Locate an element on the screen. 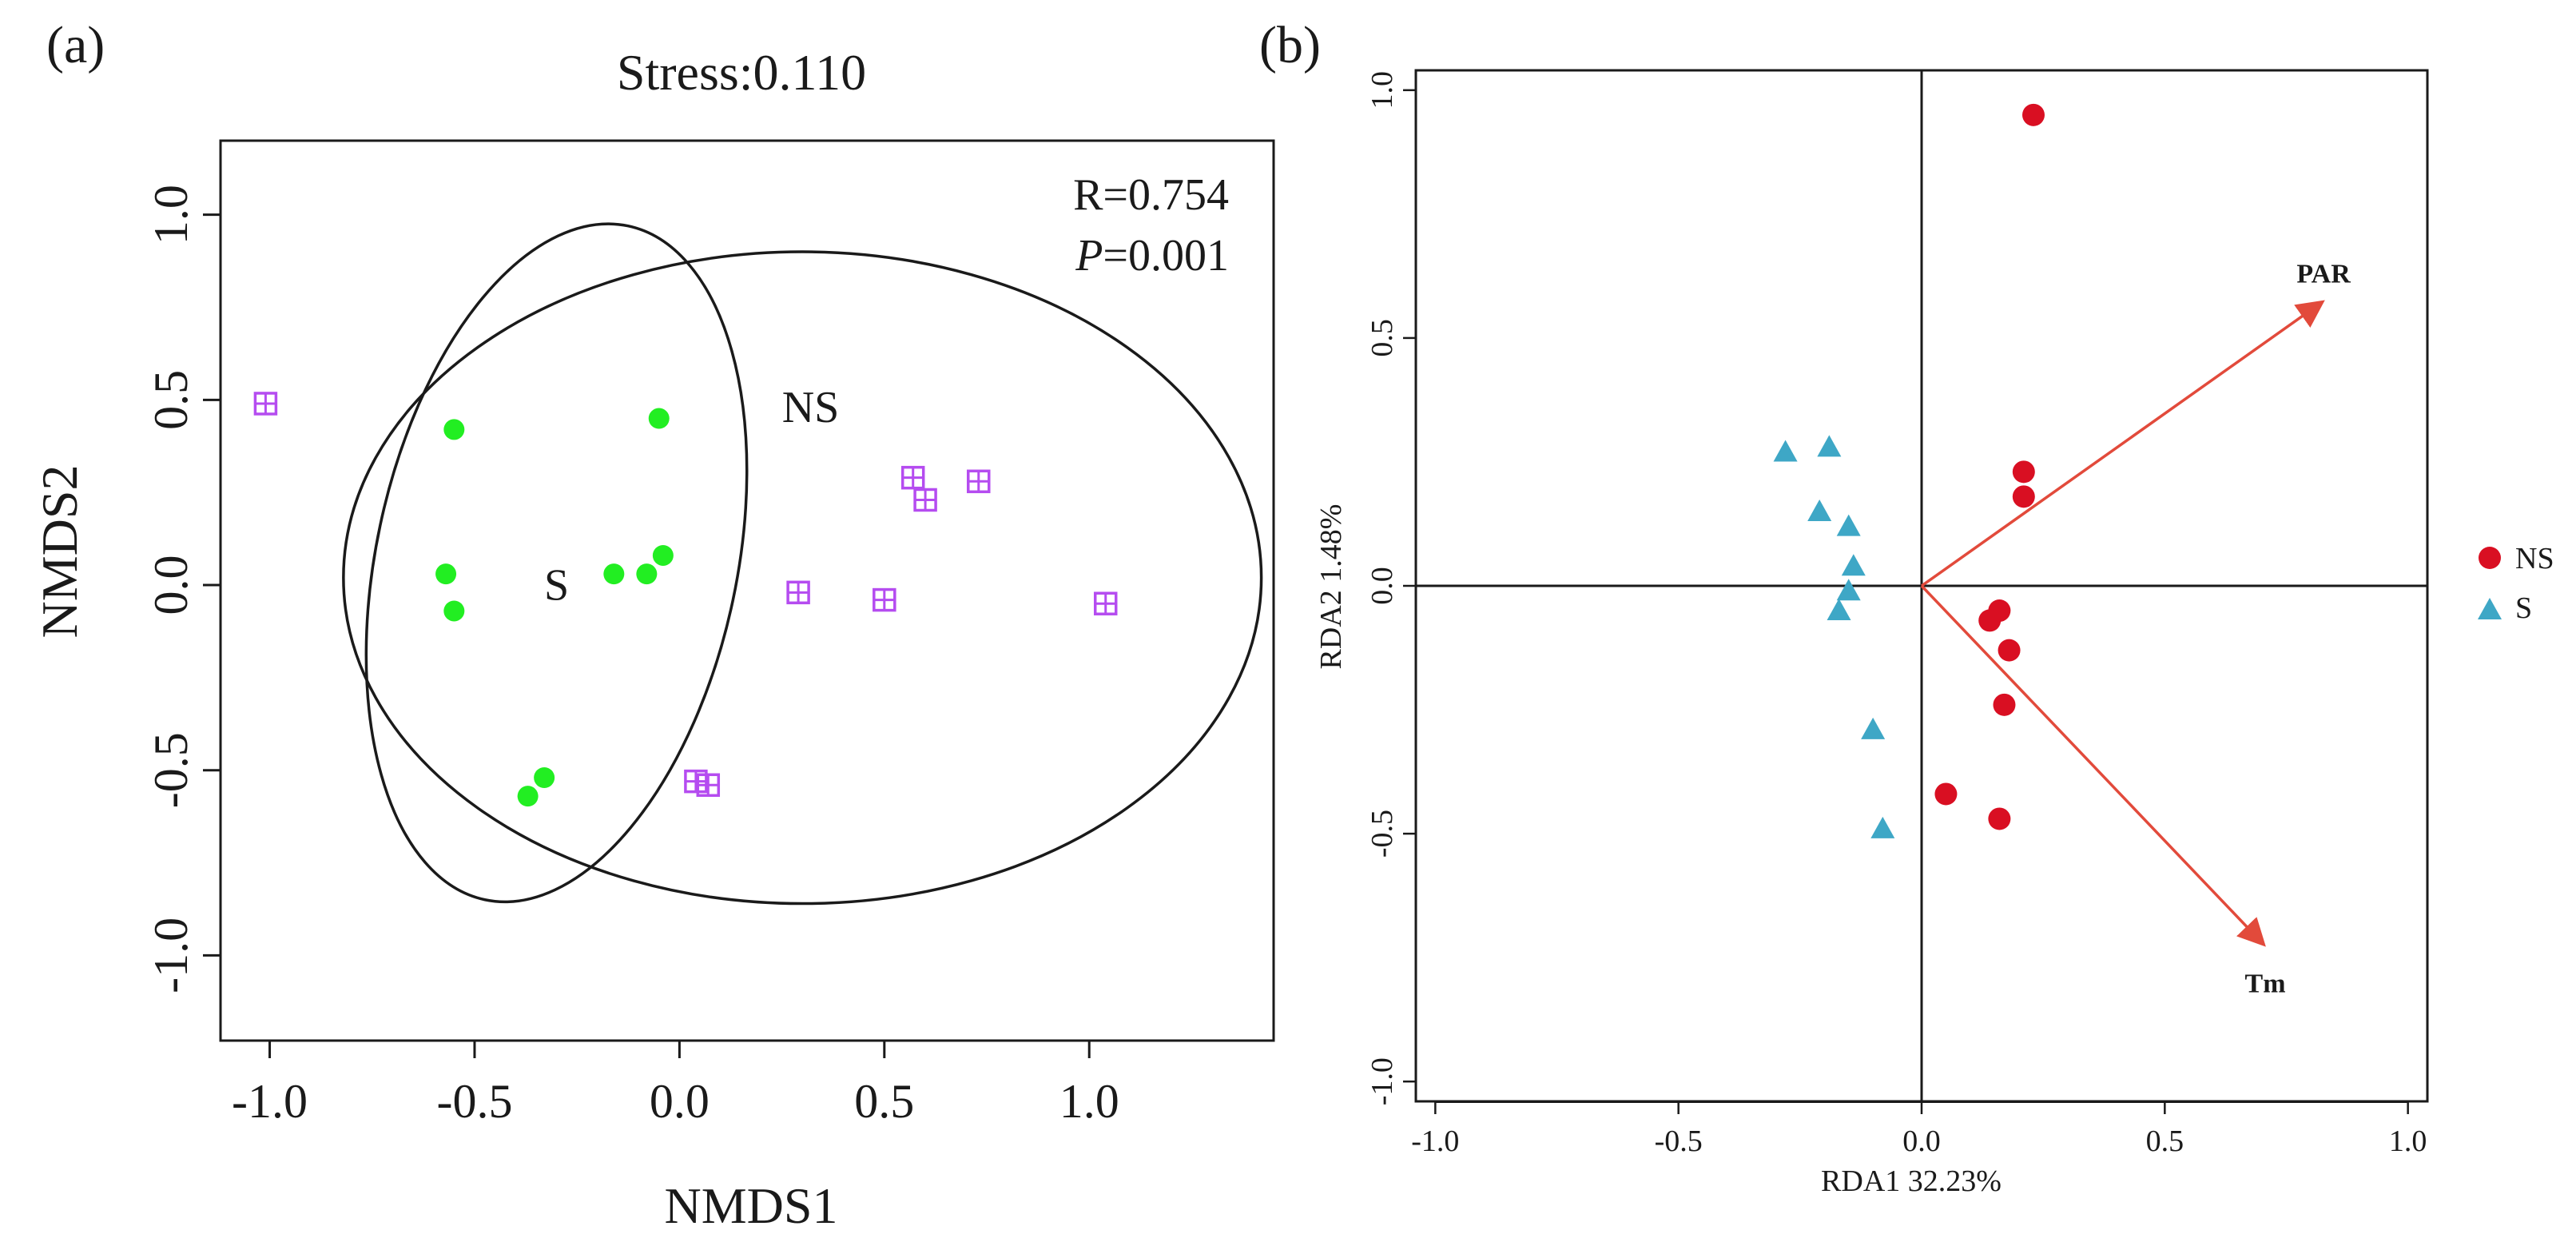  environment-arrows: PAR Tm is located at coordinates (2135, 629).